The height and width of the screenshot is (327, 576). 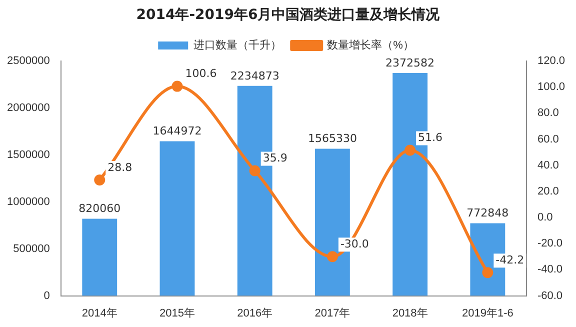 What do you see at coordinates (288, 15) in the screenshot?
I see `chart-title: 2014年-2019年6月中国酒类进口量及增长情况` at bounding box center [288, 15].